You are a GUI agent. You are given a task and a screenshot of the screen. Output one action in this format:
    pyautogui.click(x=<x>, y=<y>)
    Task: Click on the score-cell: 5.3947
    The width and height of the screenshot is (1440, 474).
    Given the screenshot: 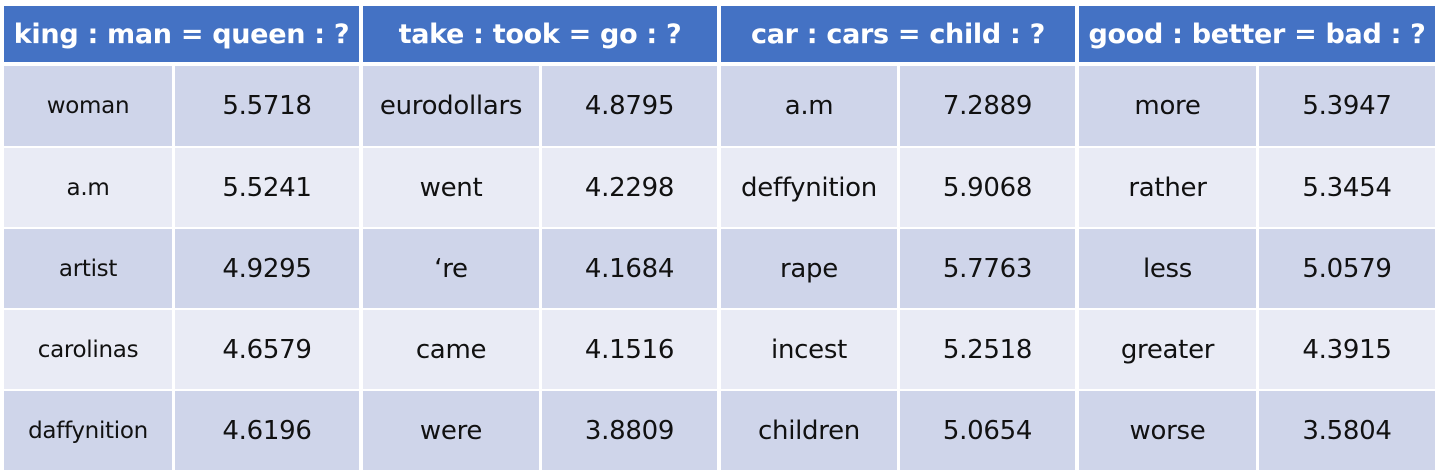 What is the action you would take?
    pyautogui.click(x=1347, y=106)
    